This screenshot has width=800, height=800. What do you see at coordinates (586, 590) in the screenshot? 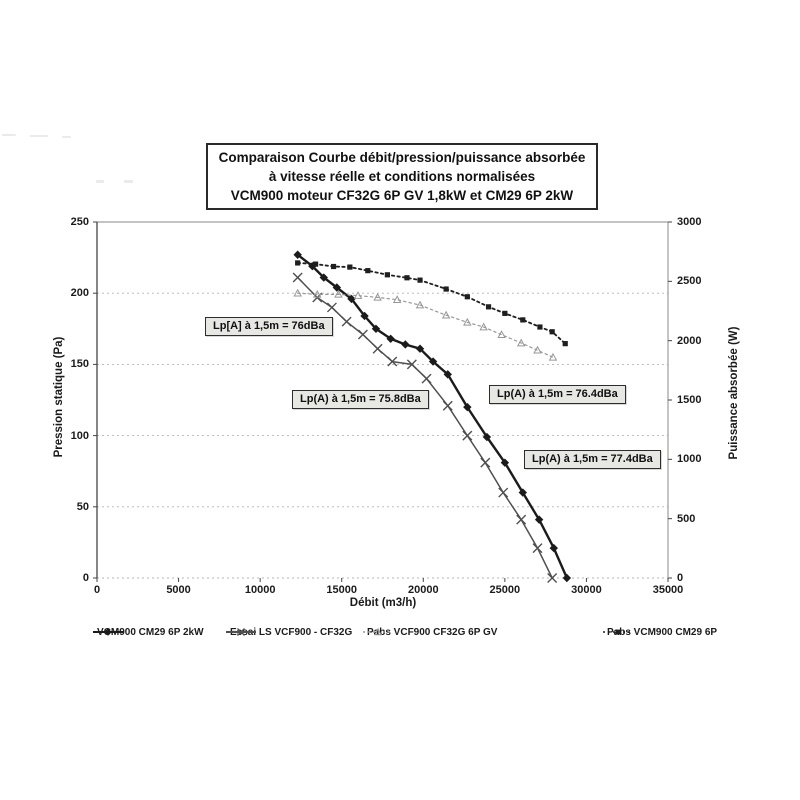
I see `x-tick-label: 30000` at bounding box center [586, 590].